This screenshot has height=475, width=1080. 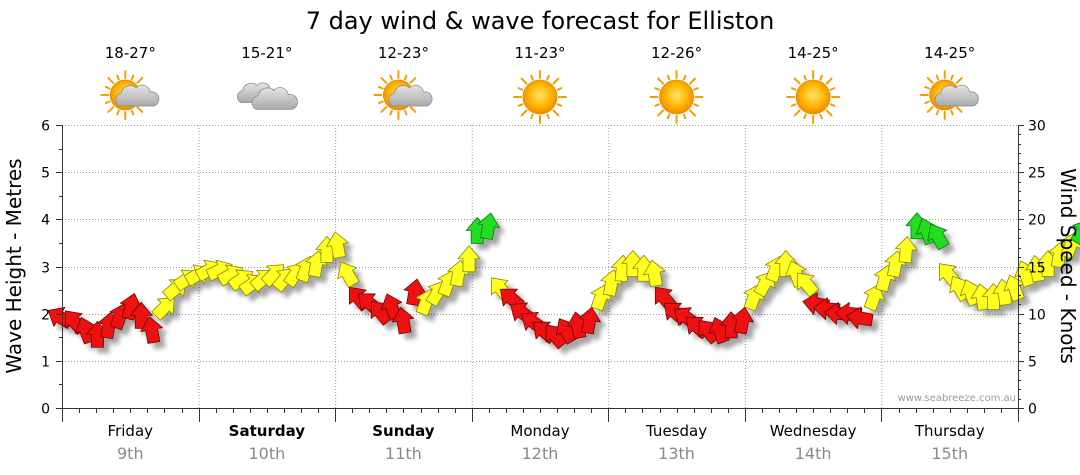 What do you see at coordinates (45, 221) in the screenshot?
I see `left-tick-label: 4` at bounding box center [45, 221].